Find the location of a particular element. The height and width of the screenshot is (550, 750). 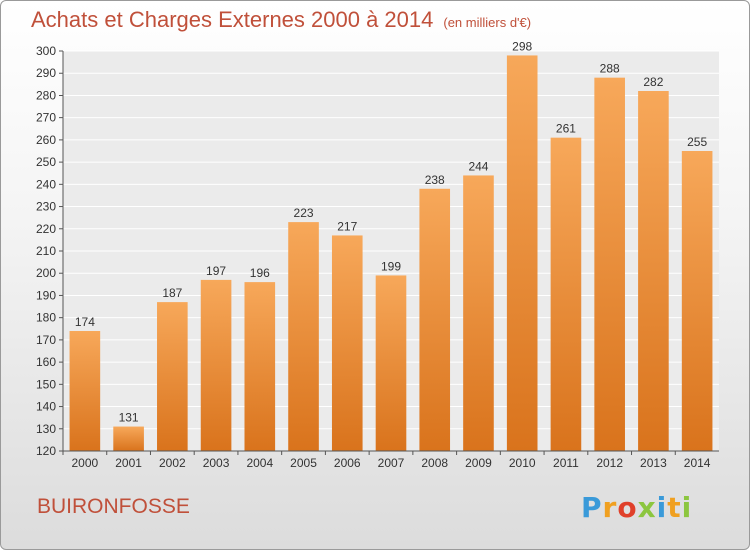

data-label-2005: 223 is located at coordinates (304, 213).